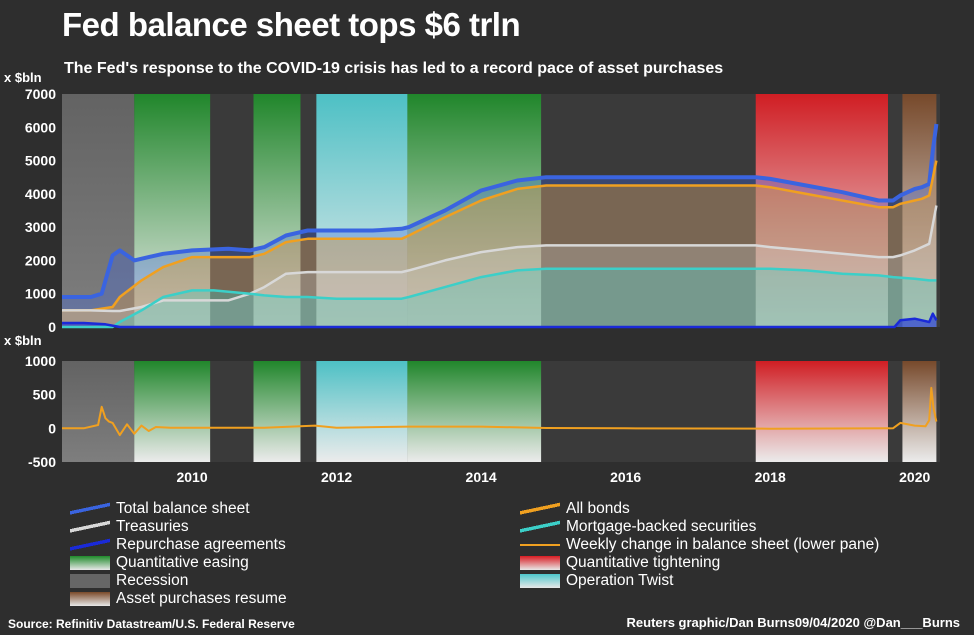 This screenshot has height=635, width=974. Describe the element at coordinates (625, 477) in the screenshot. I see `x-tick-2016: 2016` at that location.